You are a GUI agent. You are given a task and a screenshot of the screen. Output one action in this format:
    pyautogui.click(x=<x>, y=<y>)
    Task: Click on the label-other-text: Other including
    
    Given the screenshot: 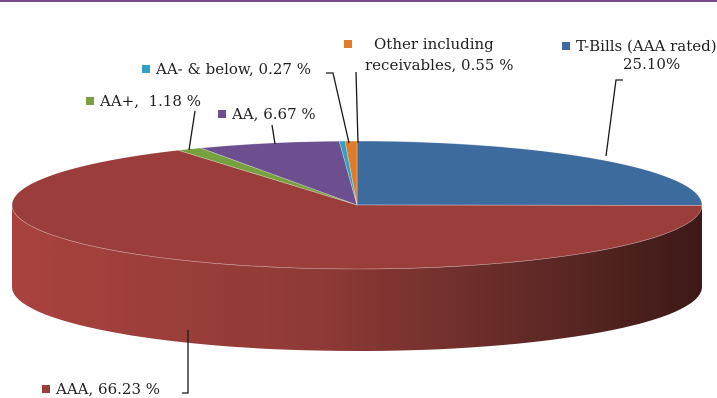 What is the action you would take?
    pyautogui.click(x=434, y=44)
    